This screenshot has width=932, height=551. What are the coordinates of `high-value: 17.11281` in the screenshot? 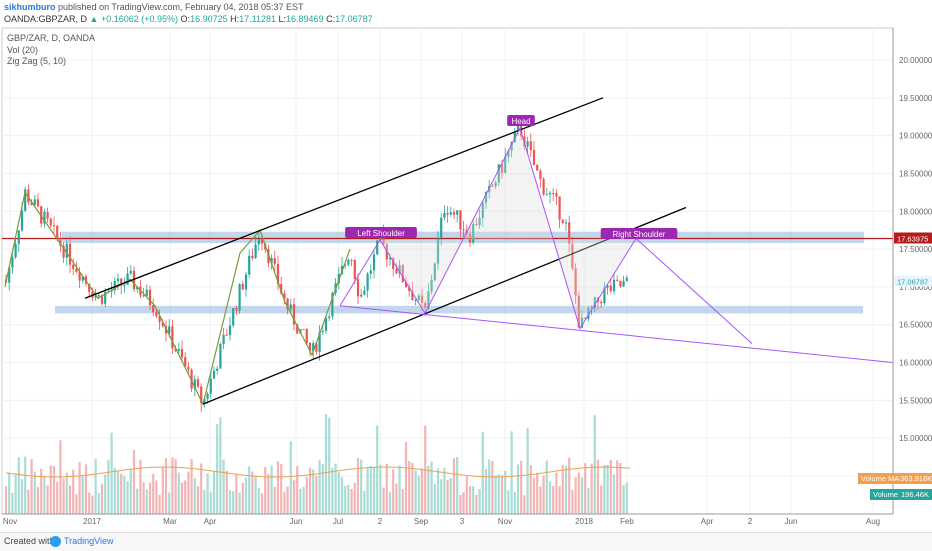 It's located at (257, 19).